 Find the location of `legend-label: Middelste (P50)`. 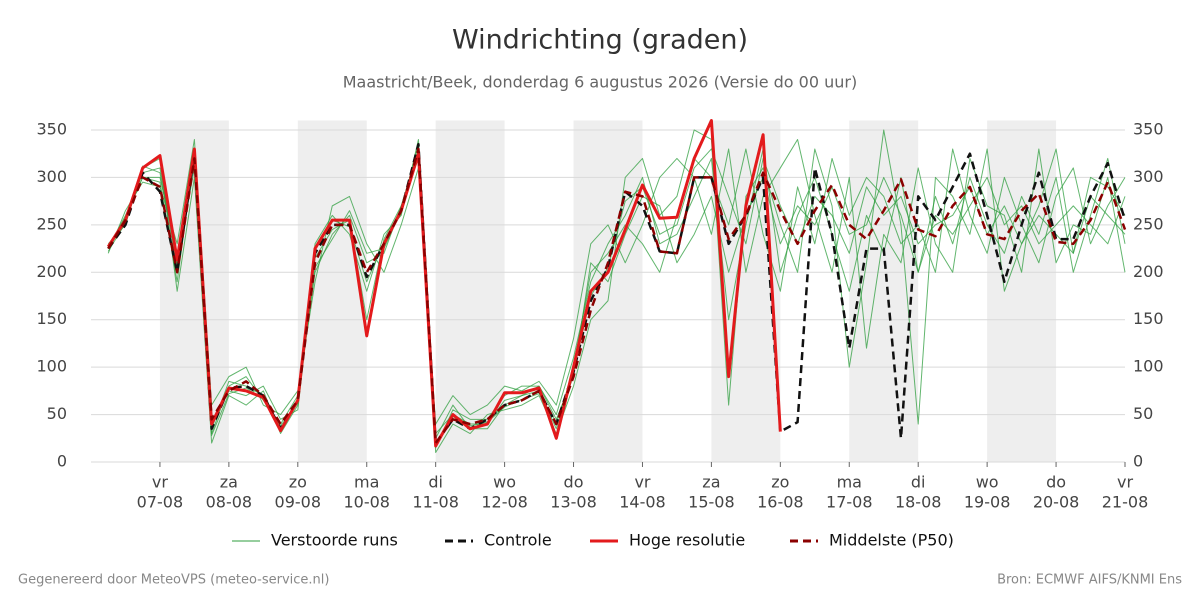

legend-label: Middelste (P50) is located at coordinates (891, 540).